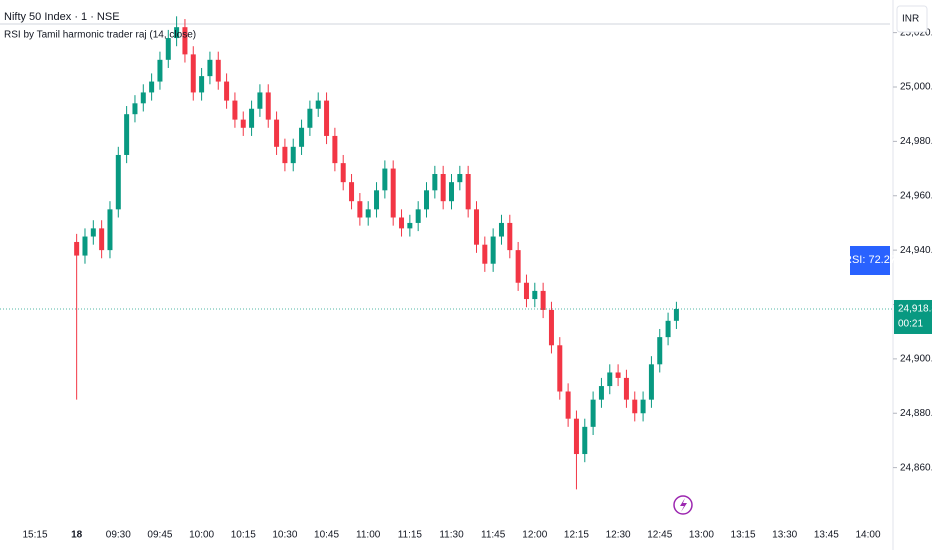 This screenshot has height=550, width=932. Describe the element at coordinates (410, 535) in the screenshot. I see `x-tick-label: 11:15` at that location.